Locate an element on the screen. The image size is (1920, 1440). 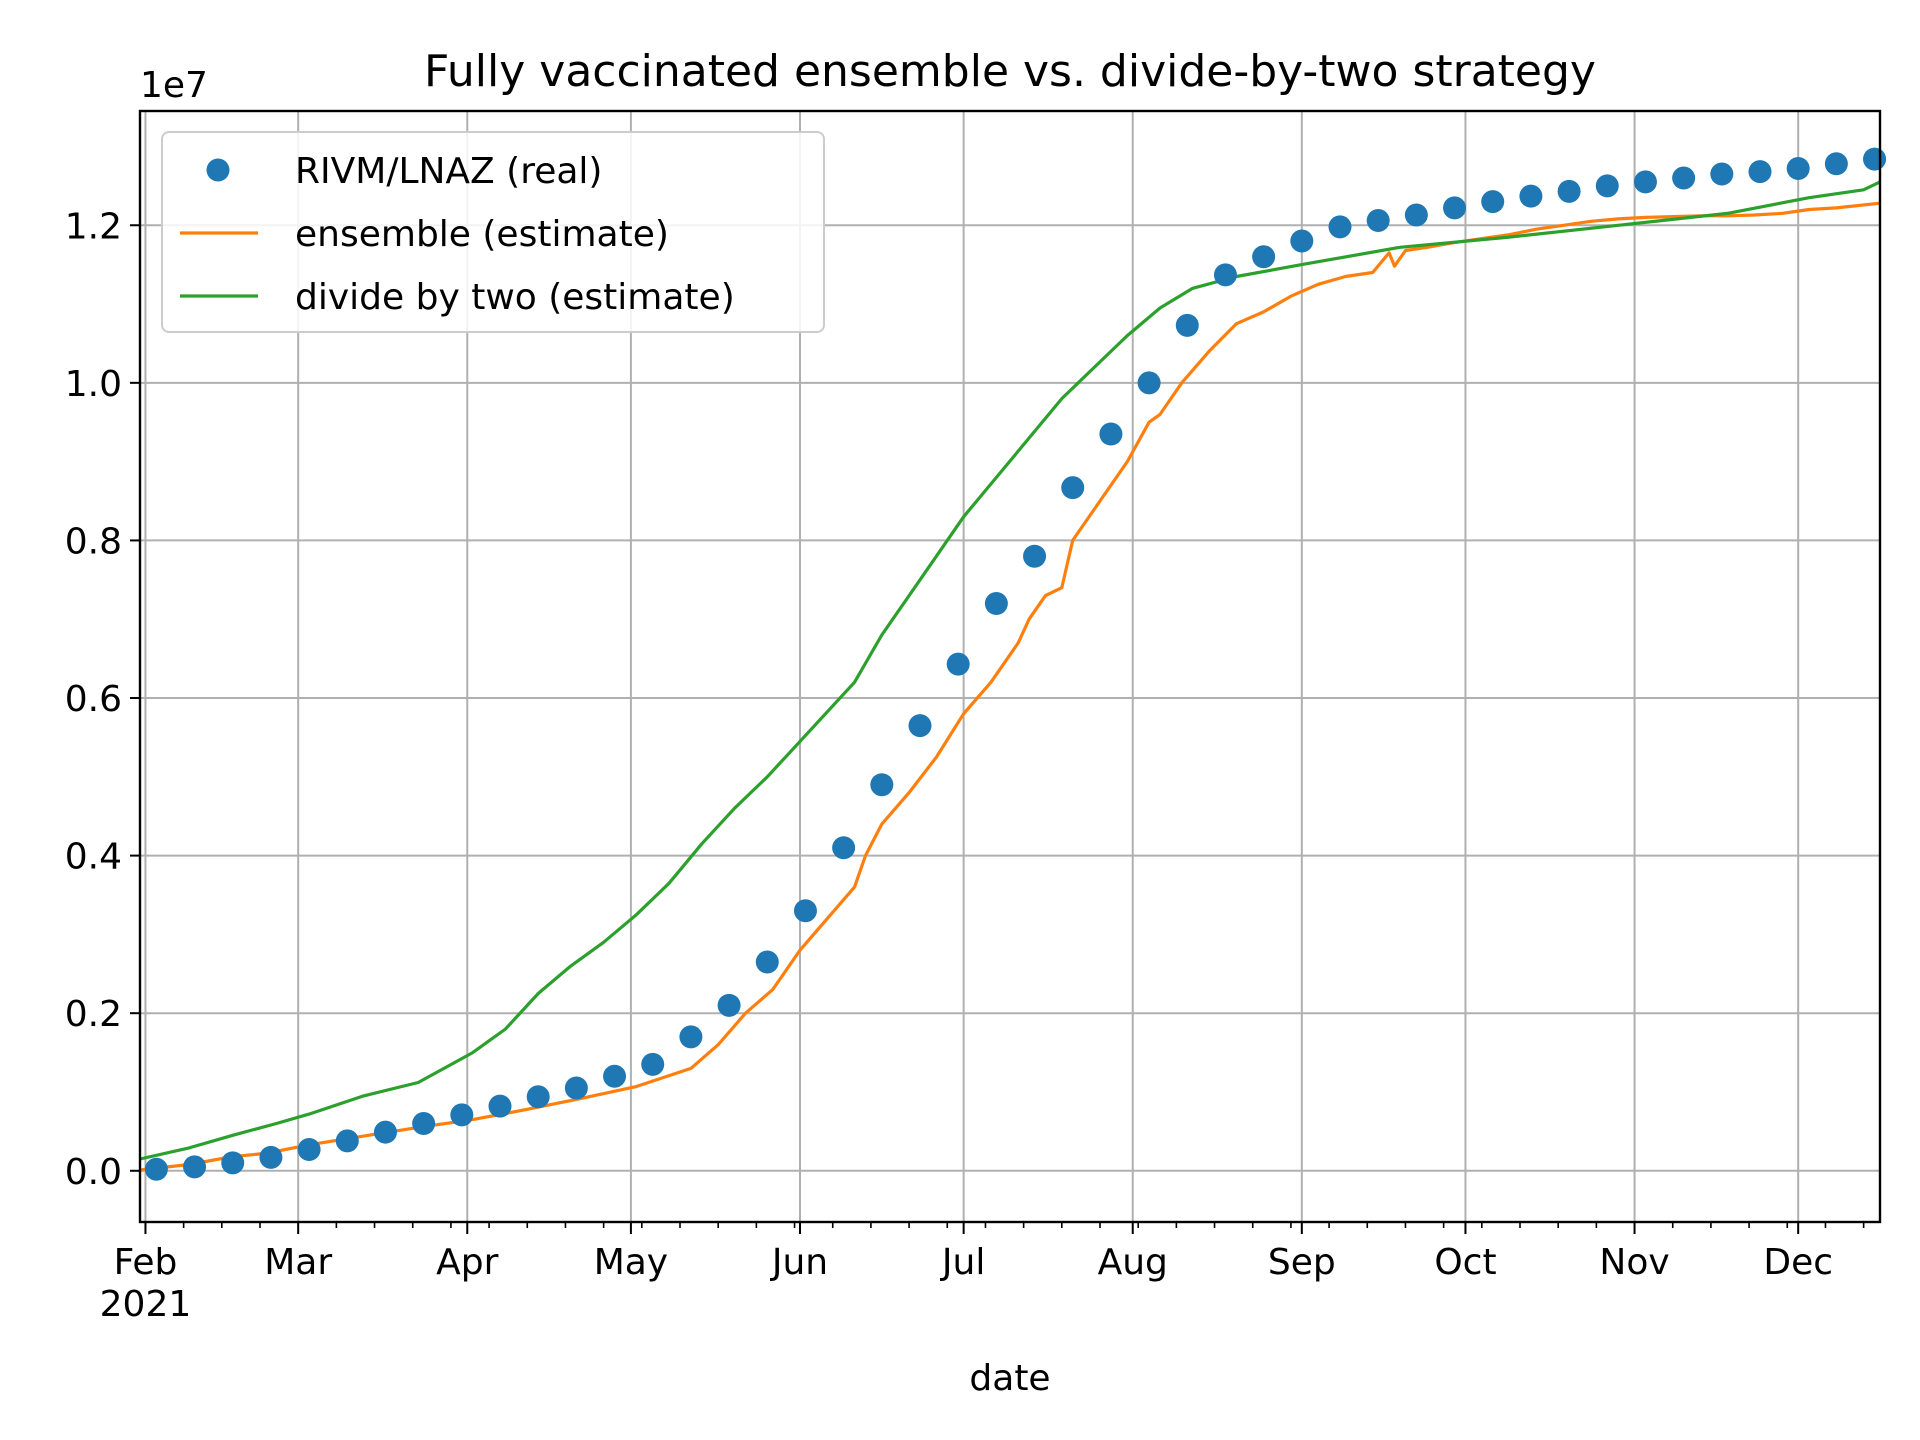
legend-label: ensemble (estimate) is located at coordinates (482, 234).